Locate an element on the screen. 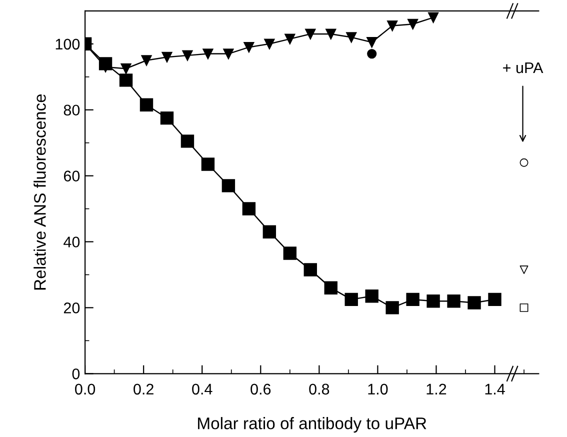  y-tick-label: 40 is located at coordinates (72, 242).